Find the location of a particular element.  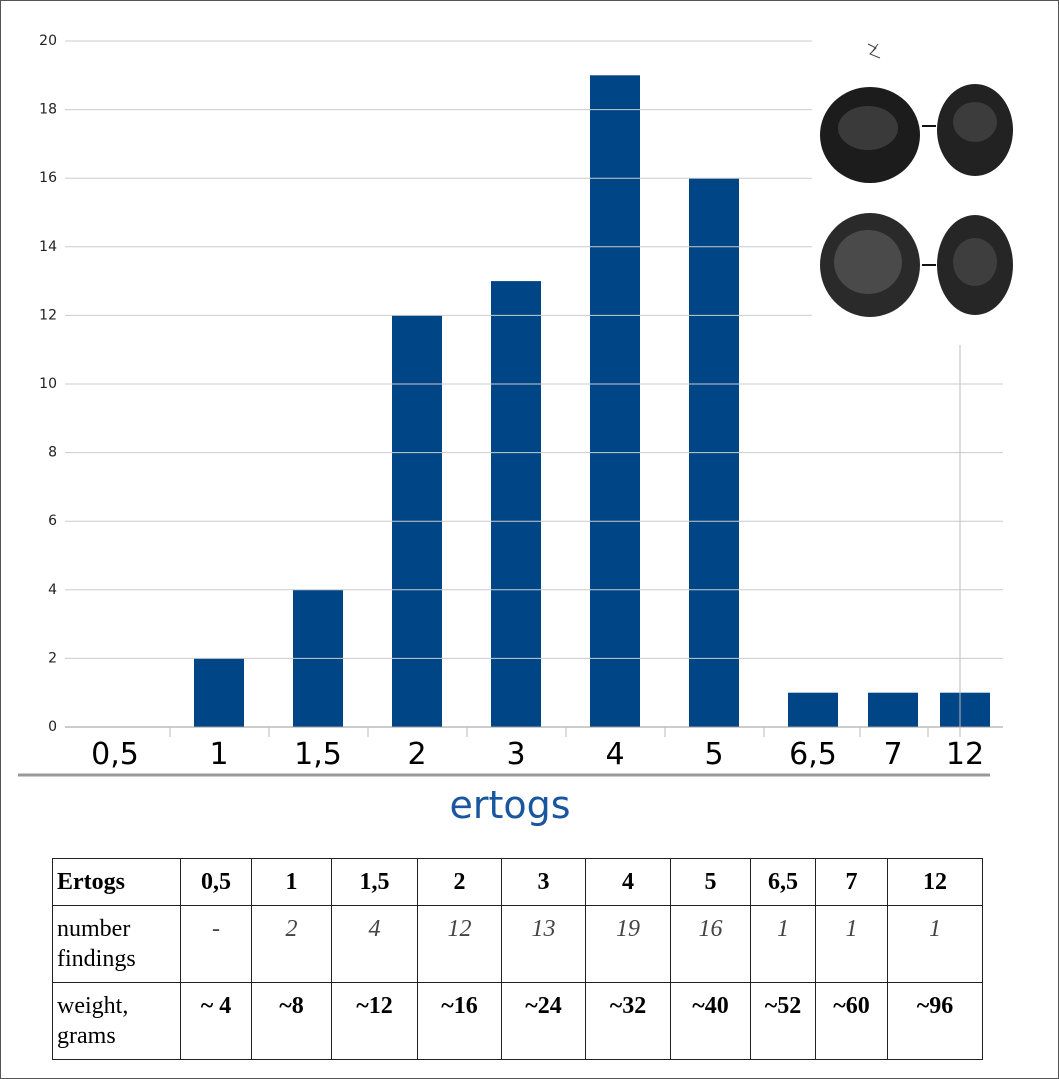

y-tick-label: 2 is located at coordinates (52, 658).